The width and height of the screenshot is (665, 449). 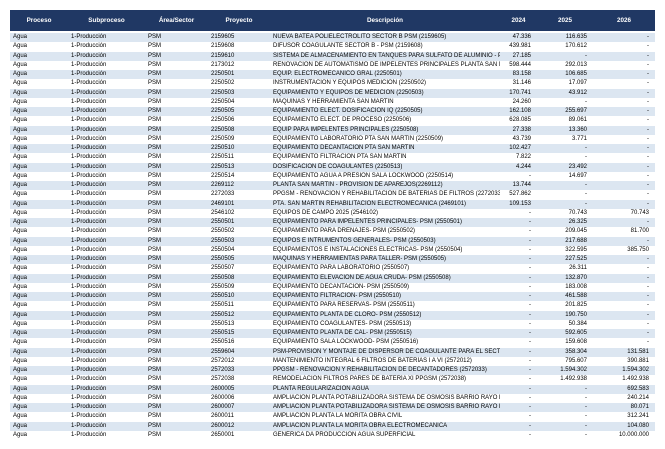 What do you see at coordinates (565, 315) in the screenshot?
I see `value-2025-cell: 190.750` at bounding box center [565, 315].